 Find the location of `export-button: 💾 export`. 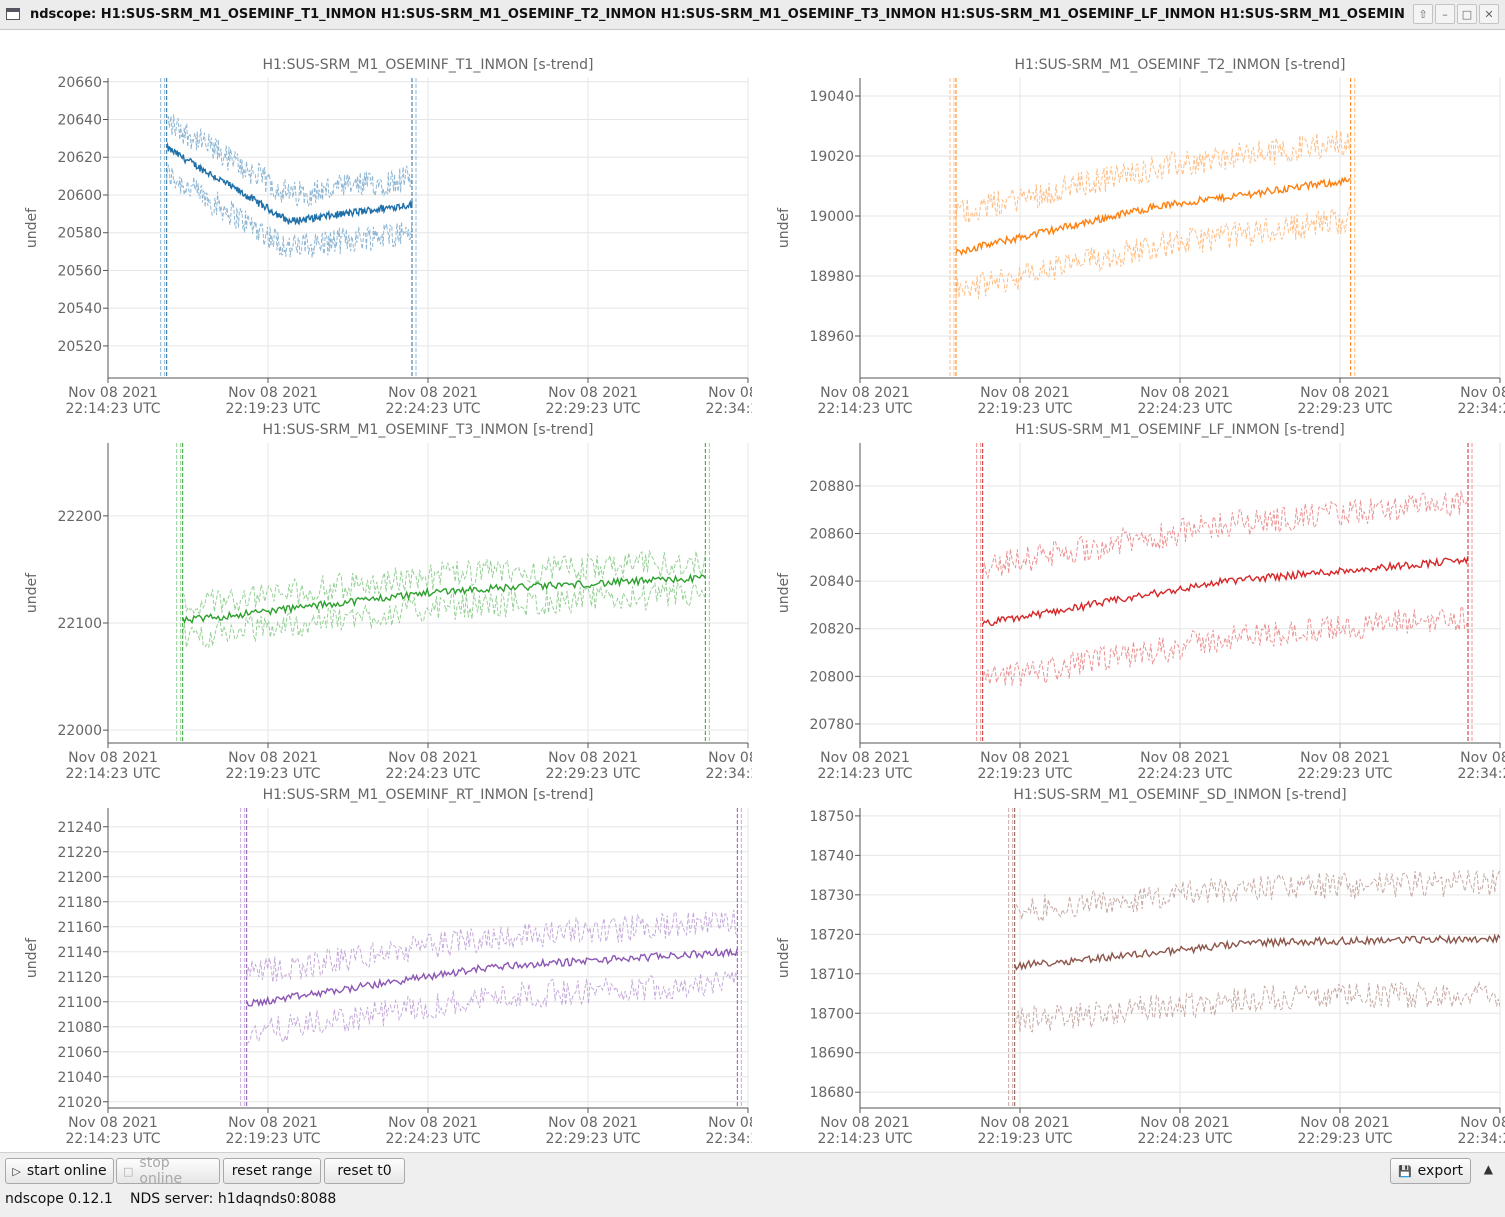

export-button: 💾 export is located at coordinates (1430, 1171).